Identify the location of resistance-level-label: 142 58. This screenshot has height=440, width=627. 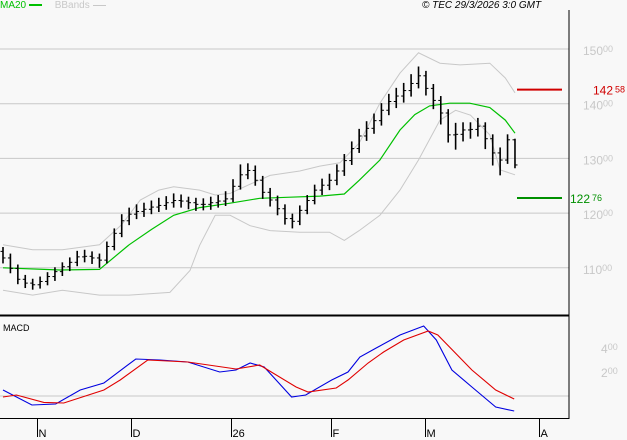
(609, 91).